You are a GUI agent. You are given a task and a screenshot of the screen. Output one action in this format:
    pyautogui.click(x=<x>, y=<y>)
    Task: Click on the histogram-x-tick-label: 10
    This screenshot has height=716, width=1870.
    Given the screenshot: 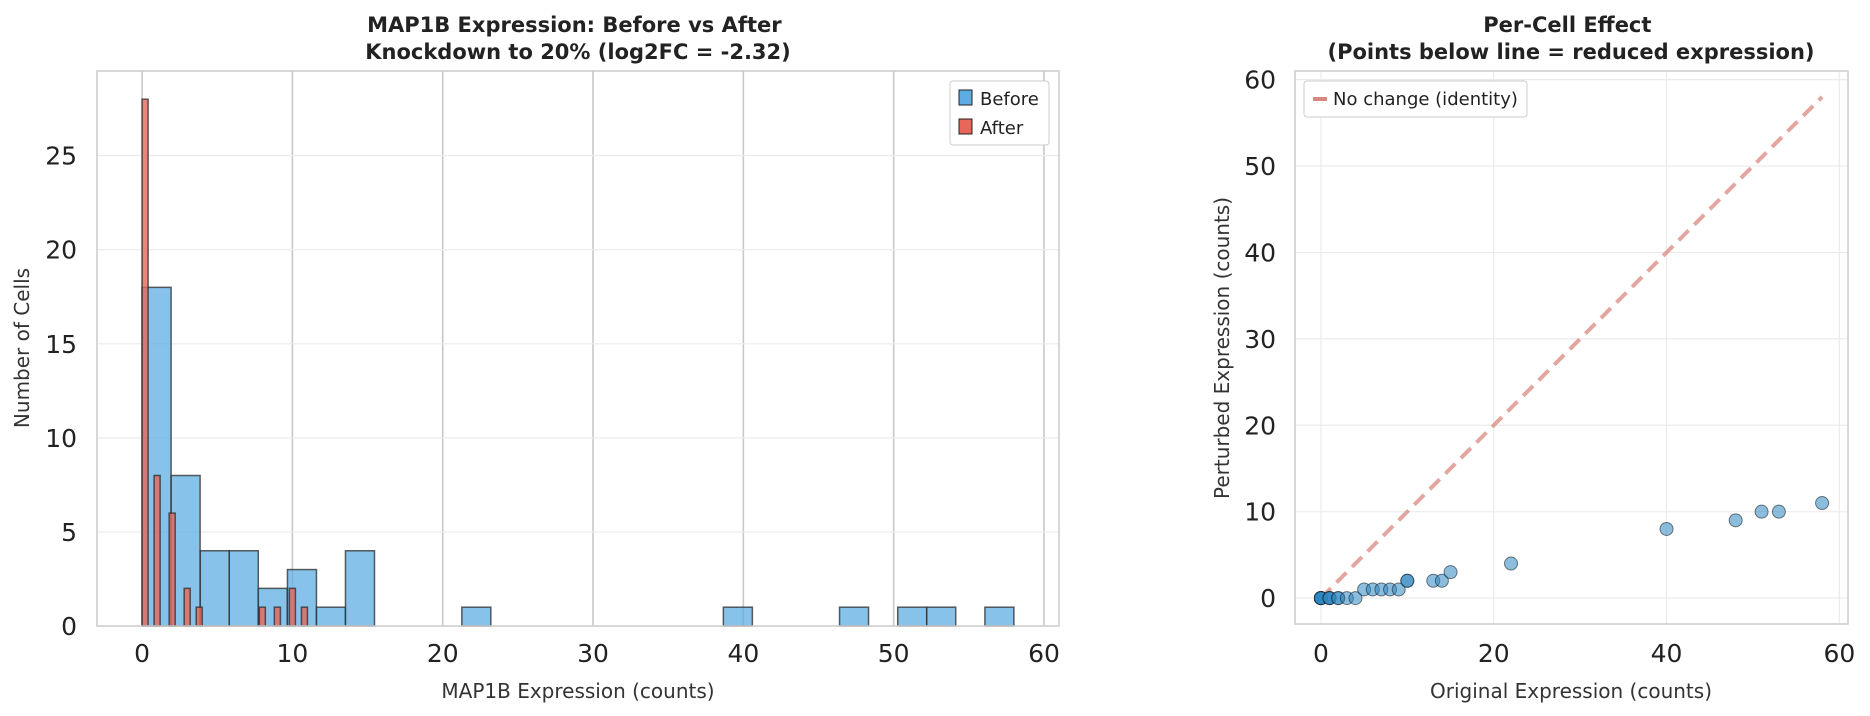 What is the action you would take?
    pyautogui.click(x=293, y=653)
    